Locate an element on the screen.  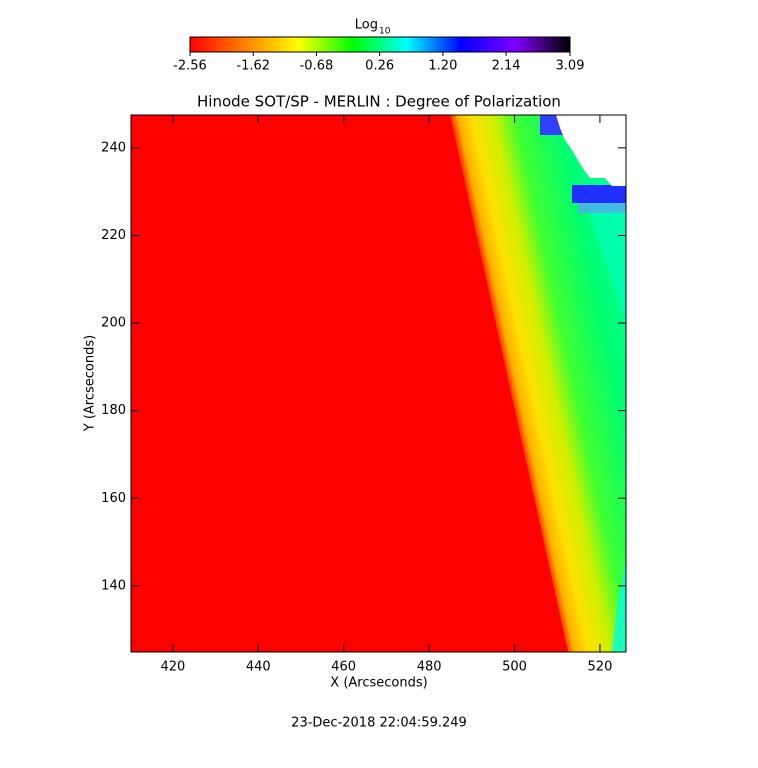
y-tick-label: 240 is located at coordinates (113, 147).